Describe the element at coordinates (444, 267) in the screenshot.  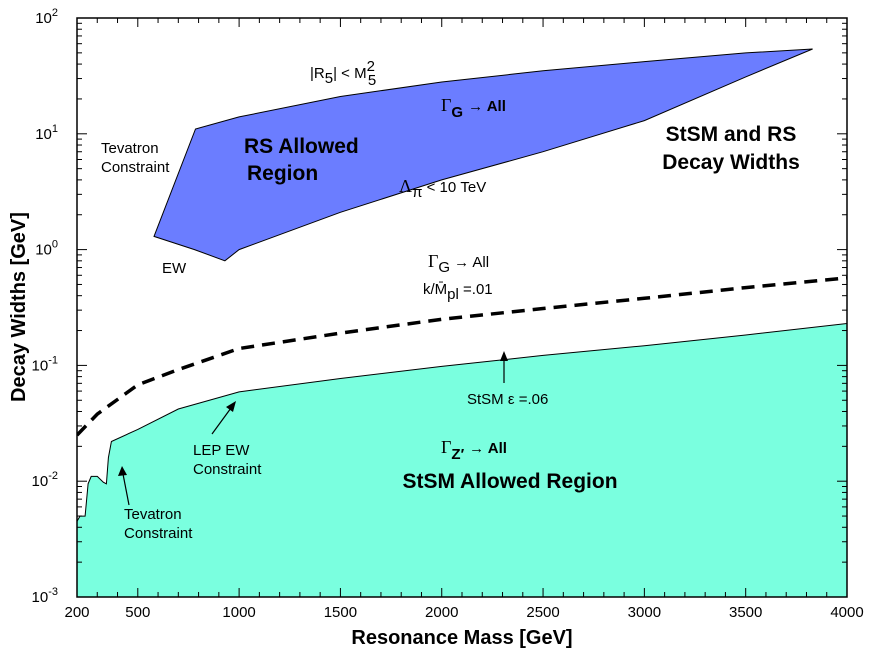
I see `dashed-gamma-sub: G` at that location.